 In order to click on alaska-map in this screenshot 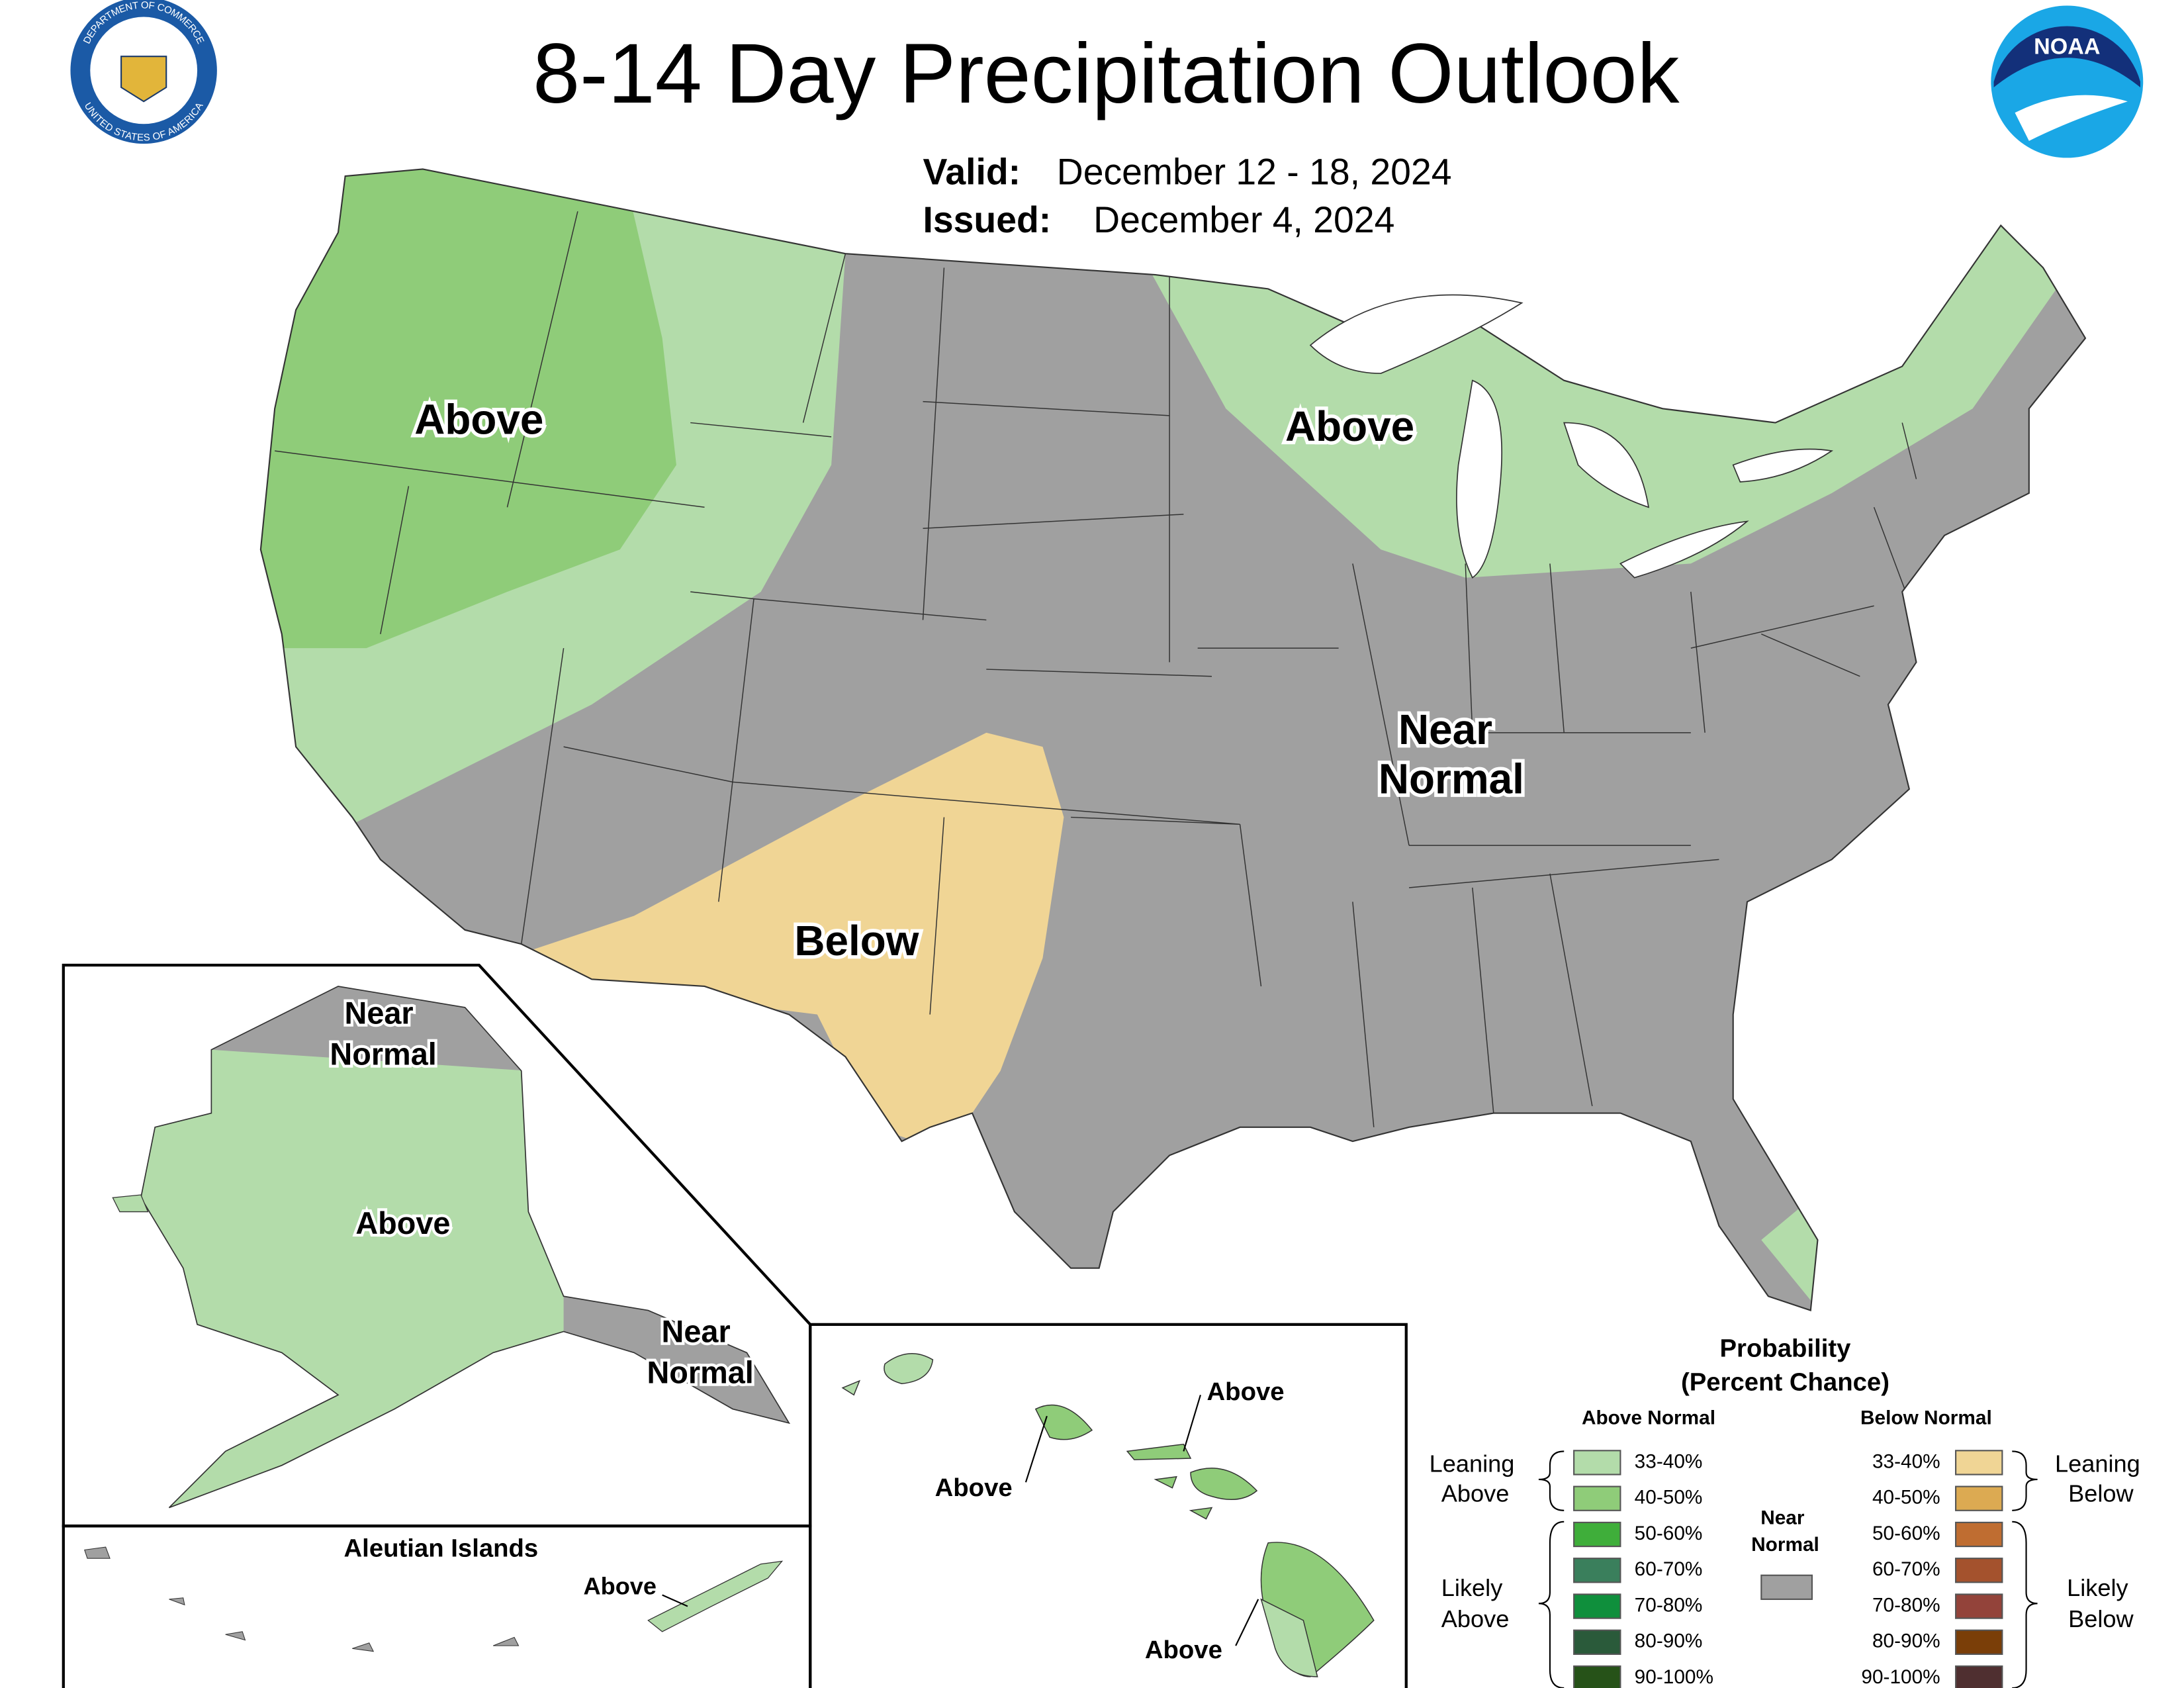, I will do `click(465, 1247)`.